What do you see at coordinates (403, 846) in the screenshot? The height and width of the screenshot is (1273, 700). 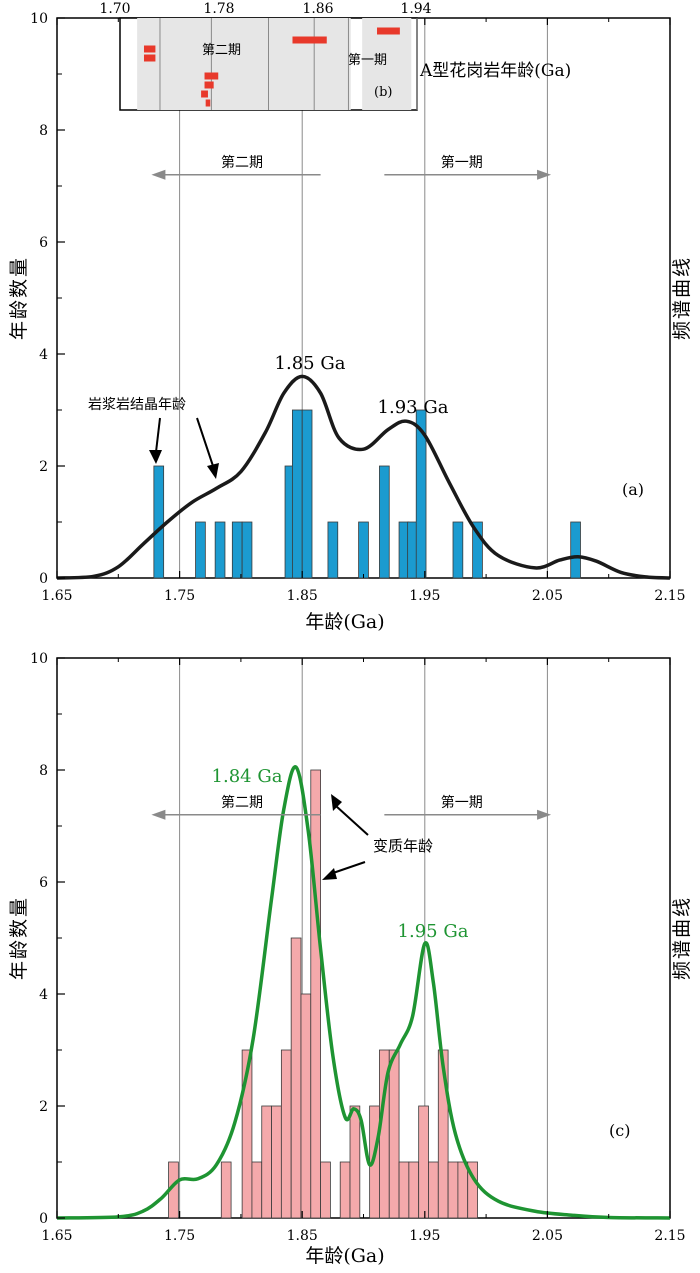 I see `metamorphic-age-label: 变质年龄` at bounding box center [403, 846].